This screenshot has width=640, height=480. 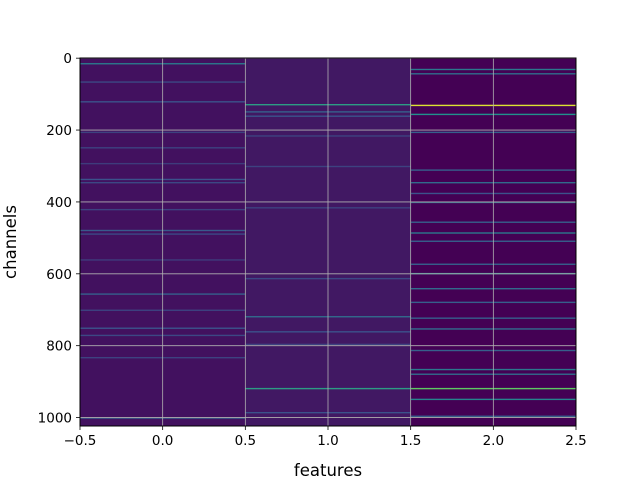 What do you see at coordinates (245, 441) in the screenshot?
I see `x-tick-label: 0.5` at bounding box center [245, 441].